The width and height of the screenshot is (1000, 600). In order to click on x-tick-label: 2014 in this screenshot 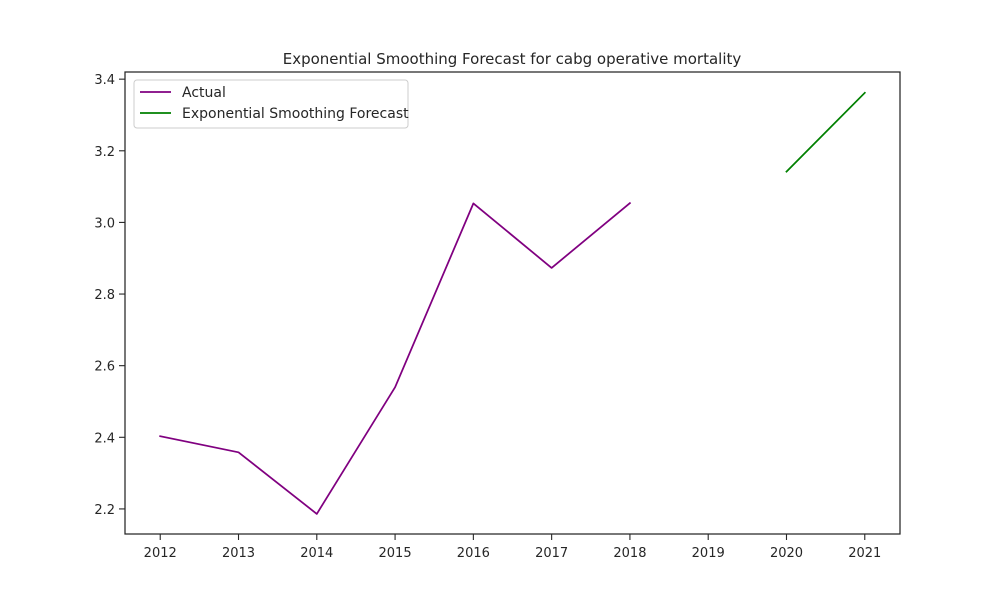, I will do `click(316, 553)`.